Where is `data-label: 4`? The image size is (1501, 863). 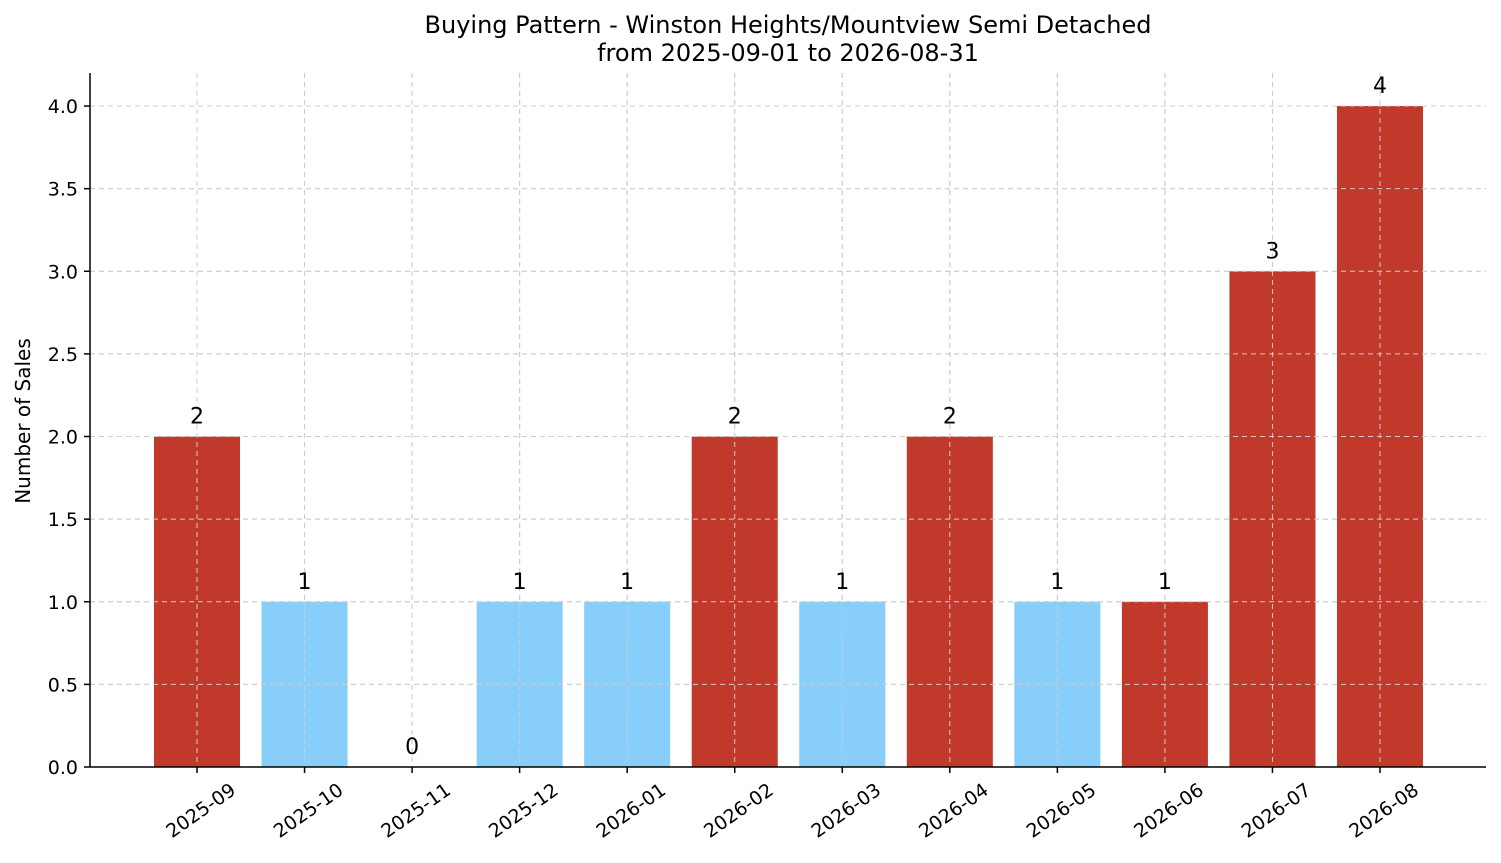 data-label: 4 is located at coordinates (1380, 86).